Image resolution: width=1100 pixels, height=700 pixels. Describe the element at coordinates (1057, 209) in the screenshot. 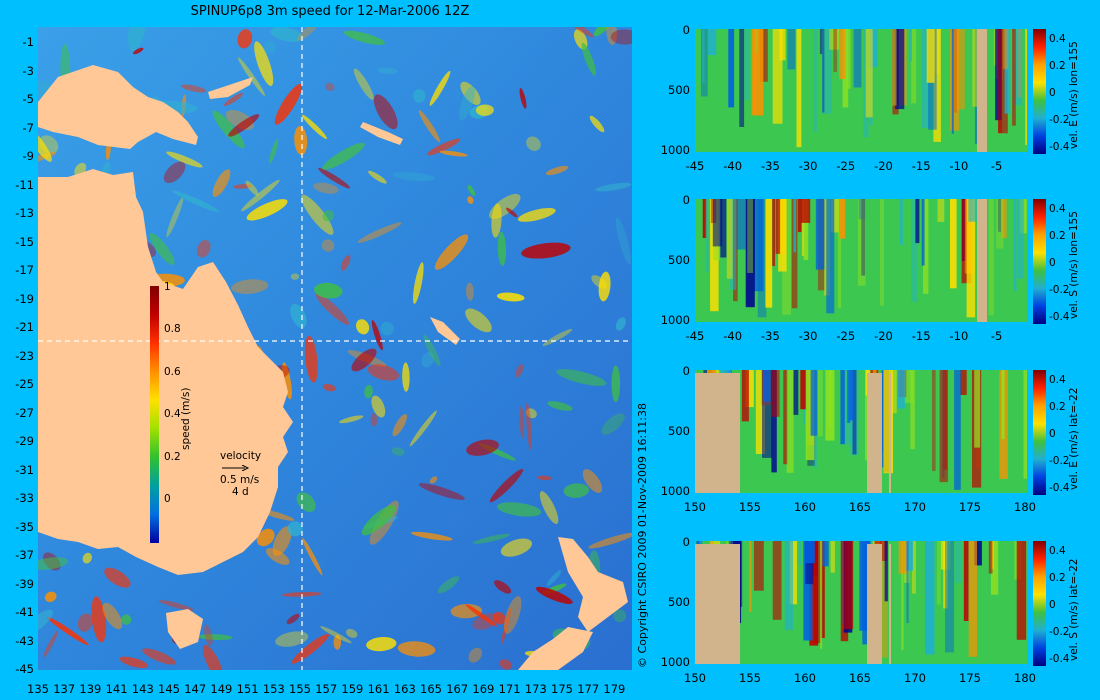

I see `section-colorbar-tick: 0.4` at that location.